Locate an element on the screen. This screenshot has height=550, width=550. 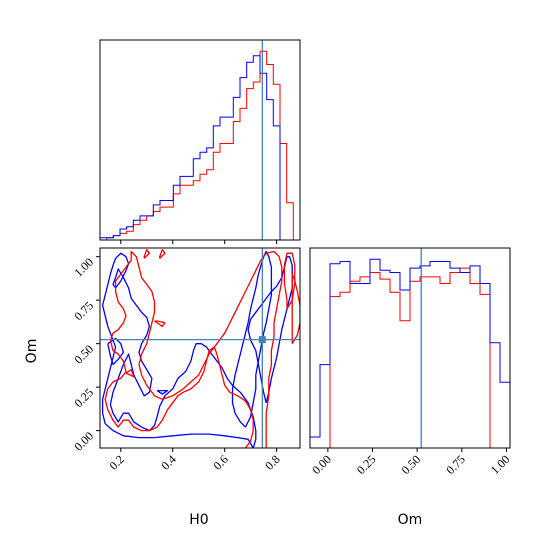
om-y-tick-label: 0.50 is located at coordinates (83, 354).